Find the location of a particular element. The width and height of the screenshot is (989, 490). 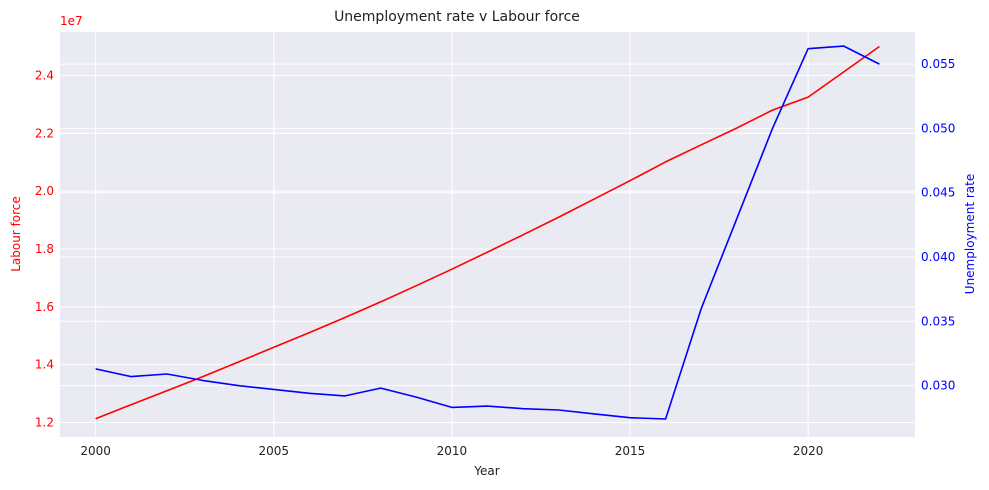

right-tick-label: 0.045 is located at coordinates (938, 193).